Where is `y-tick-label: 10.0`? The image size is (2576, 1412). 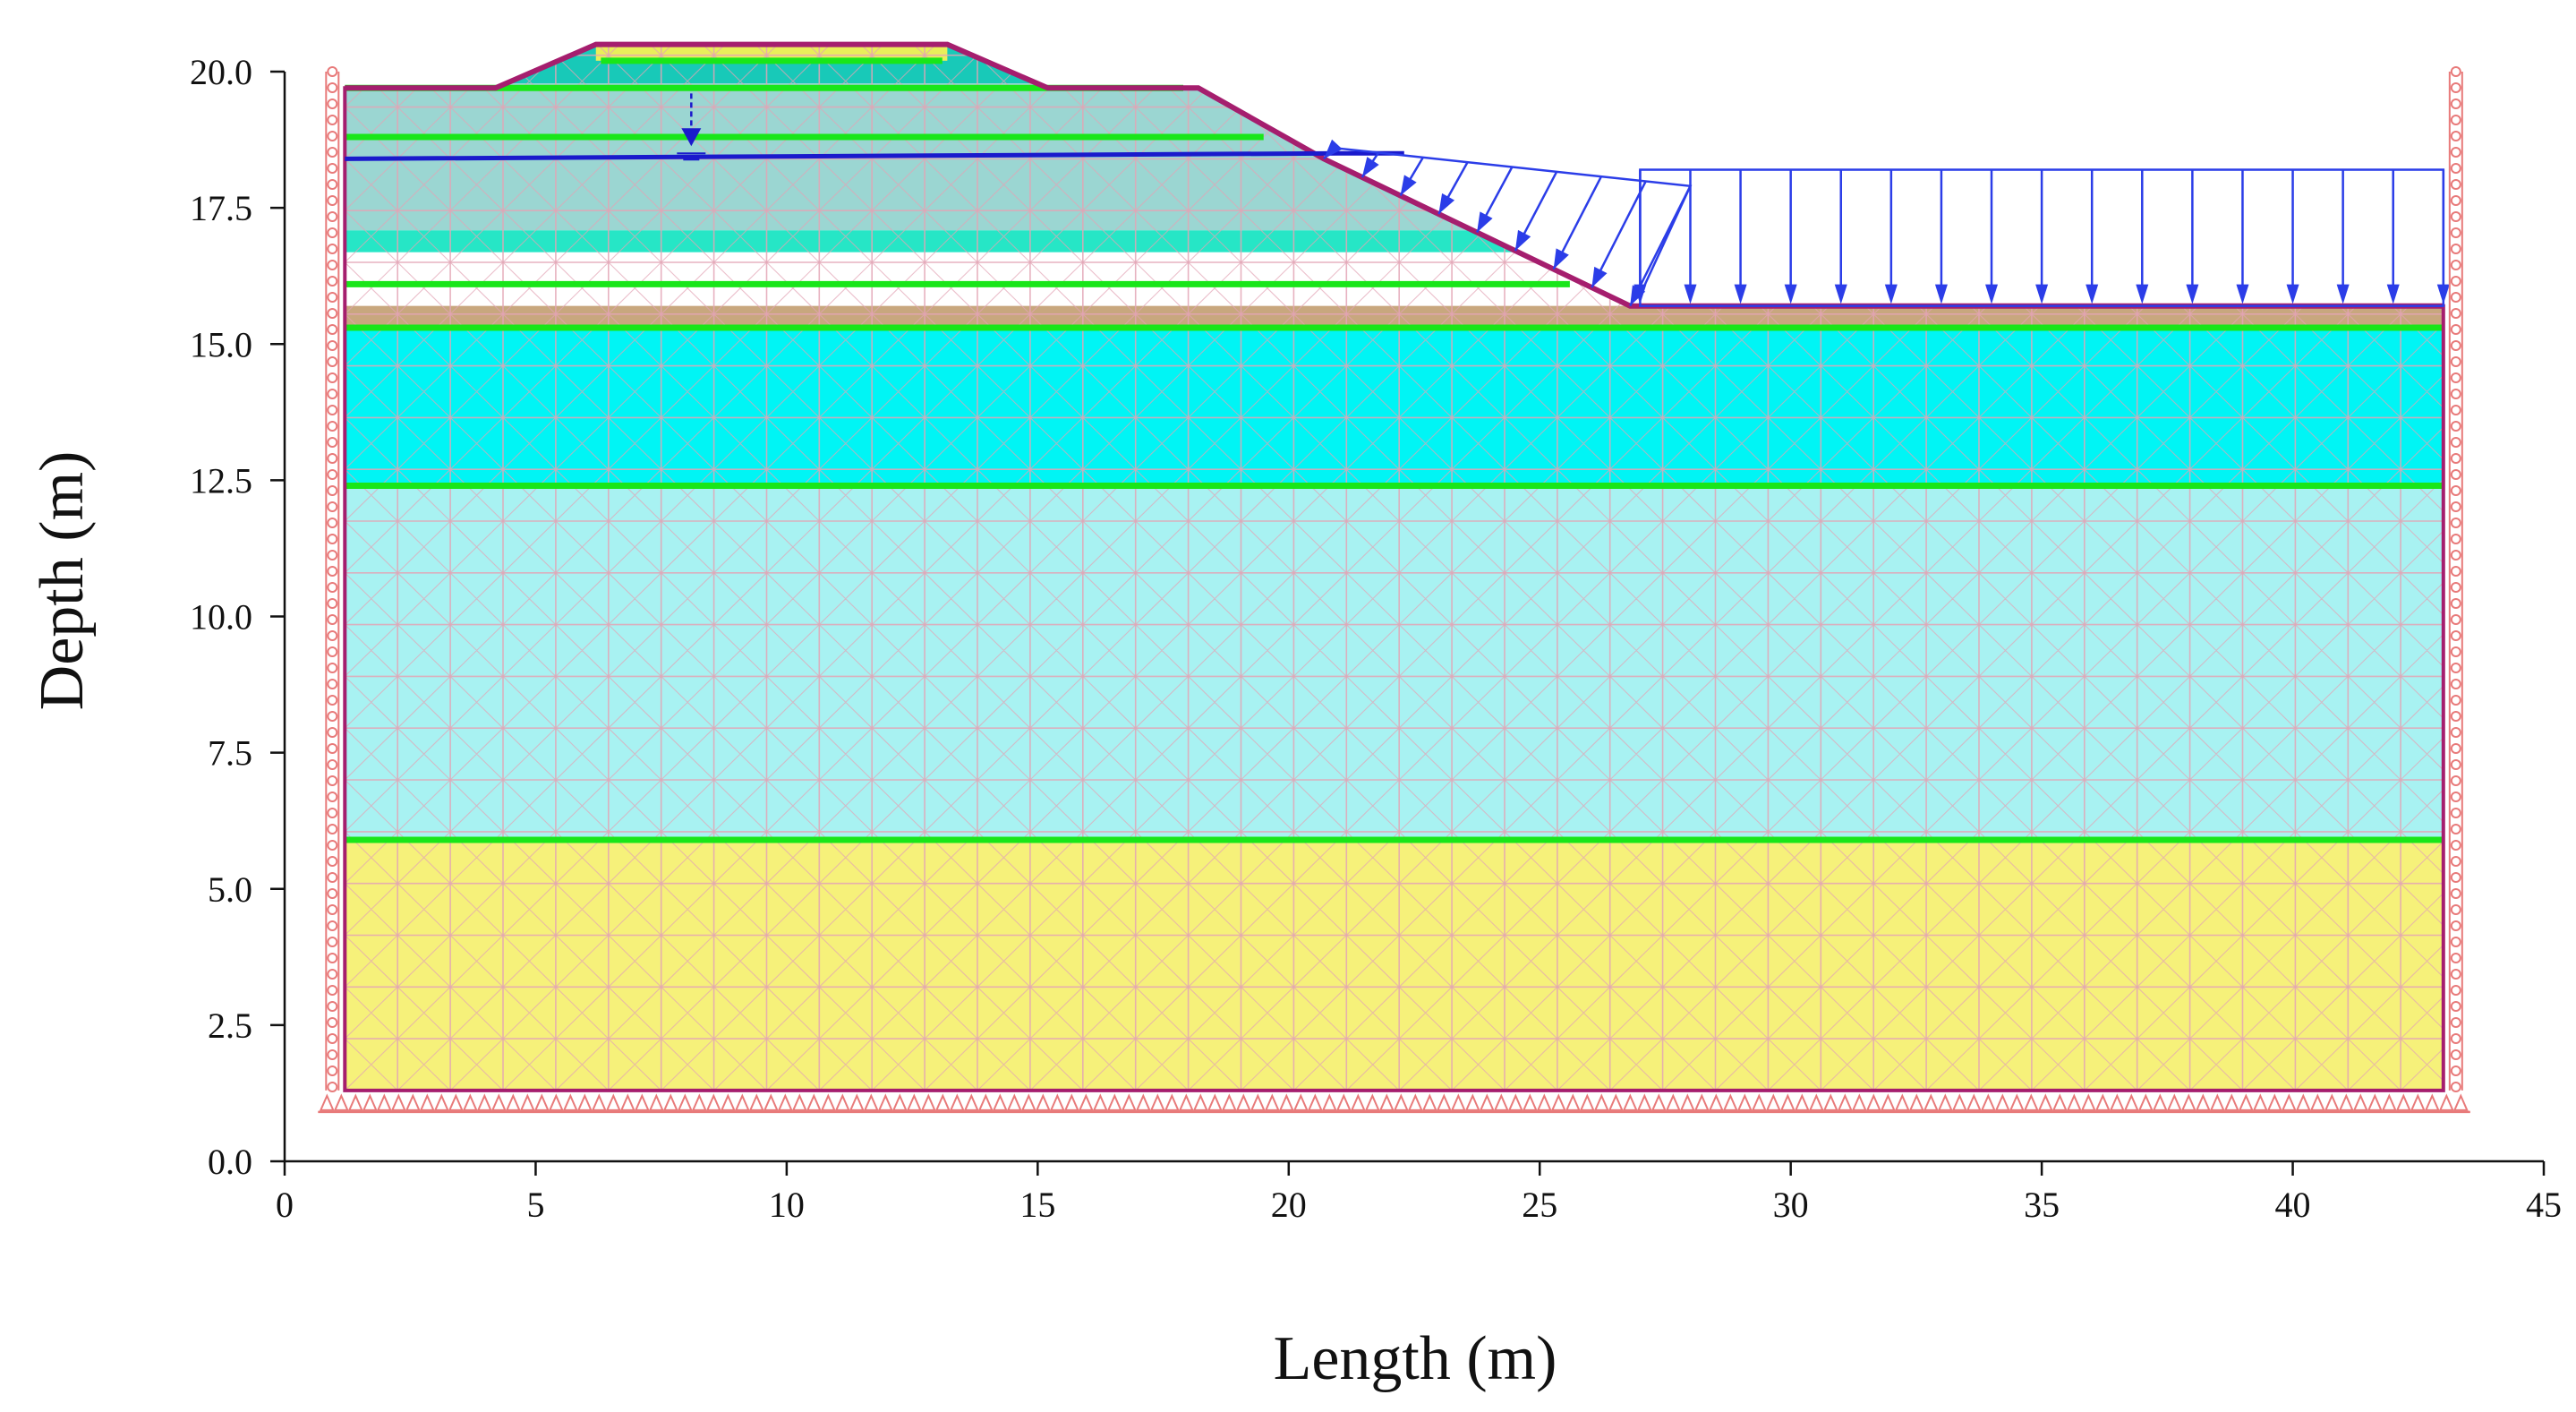
y-tick-label: 10.0 is located at coordinates (221, 617).